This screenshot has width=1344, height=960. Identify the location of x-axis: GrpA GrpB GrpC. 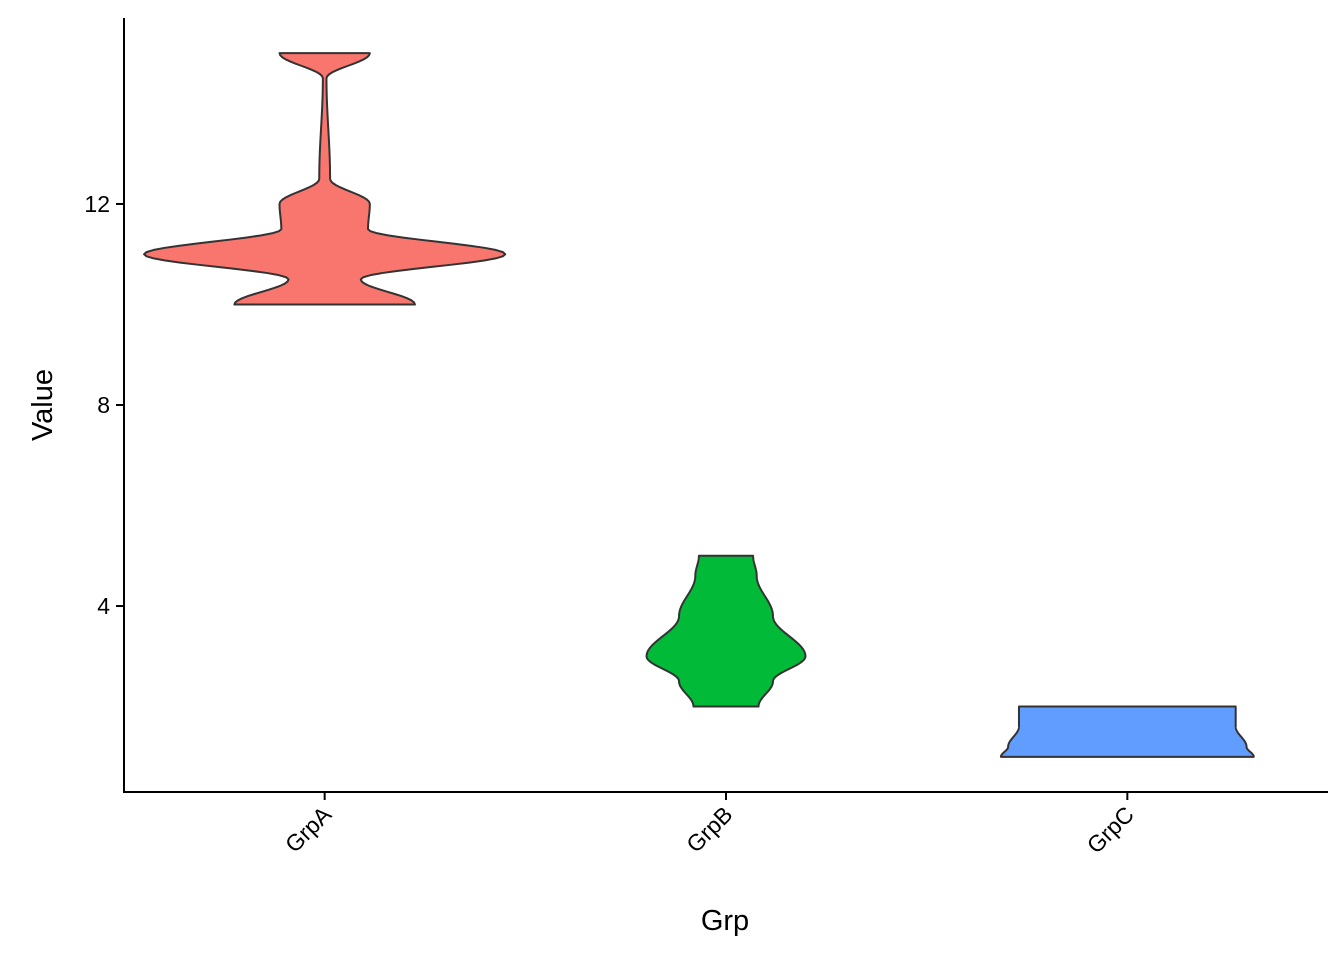
(725, 824).